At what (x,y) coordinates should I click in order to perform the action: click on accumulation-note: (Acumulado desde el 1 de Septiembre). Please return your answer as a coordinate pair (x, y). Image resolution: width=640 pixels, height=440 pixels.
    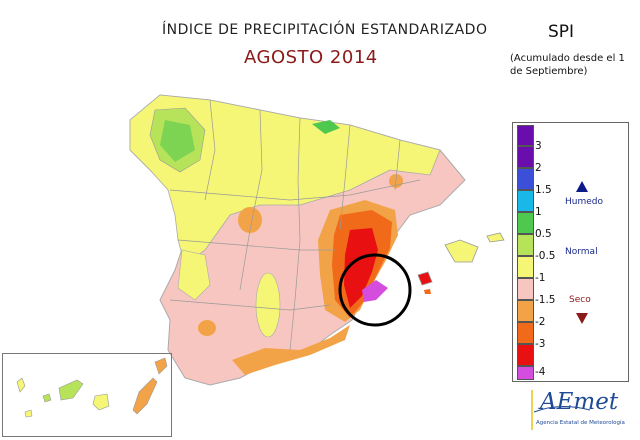
    Looking at the image, I should click on (567, 65).